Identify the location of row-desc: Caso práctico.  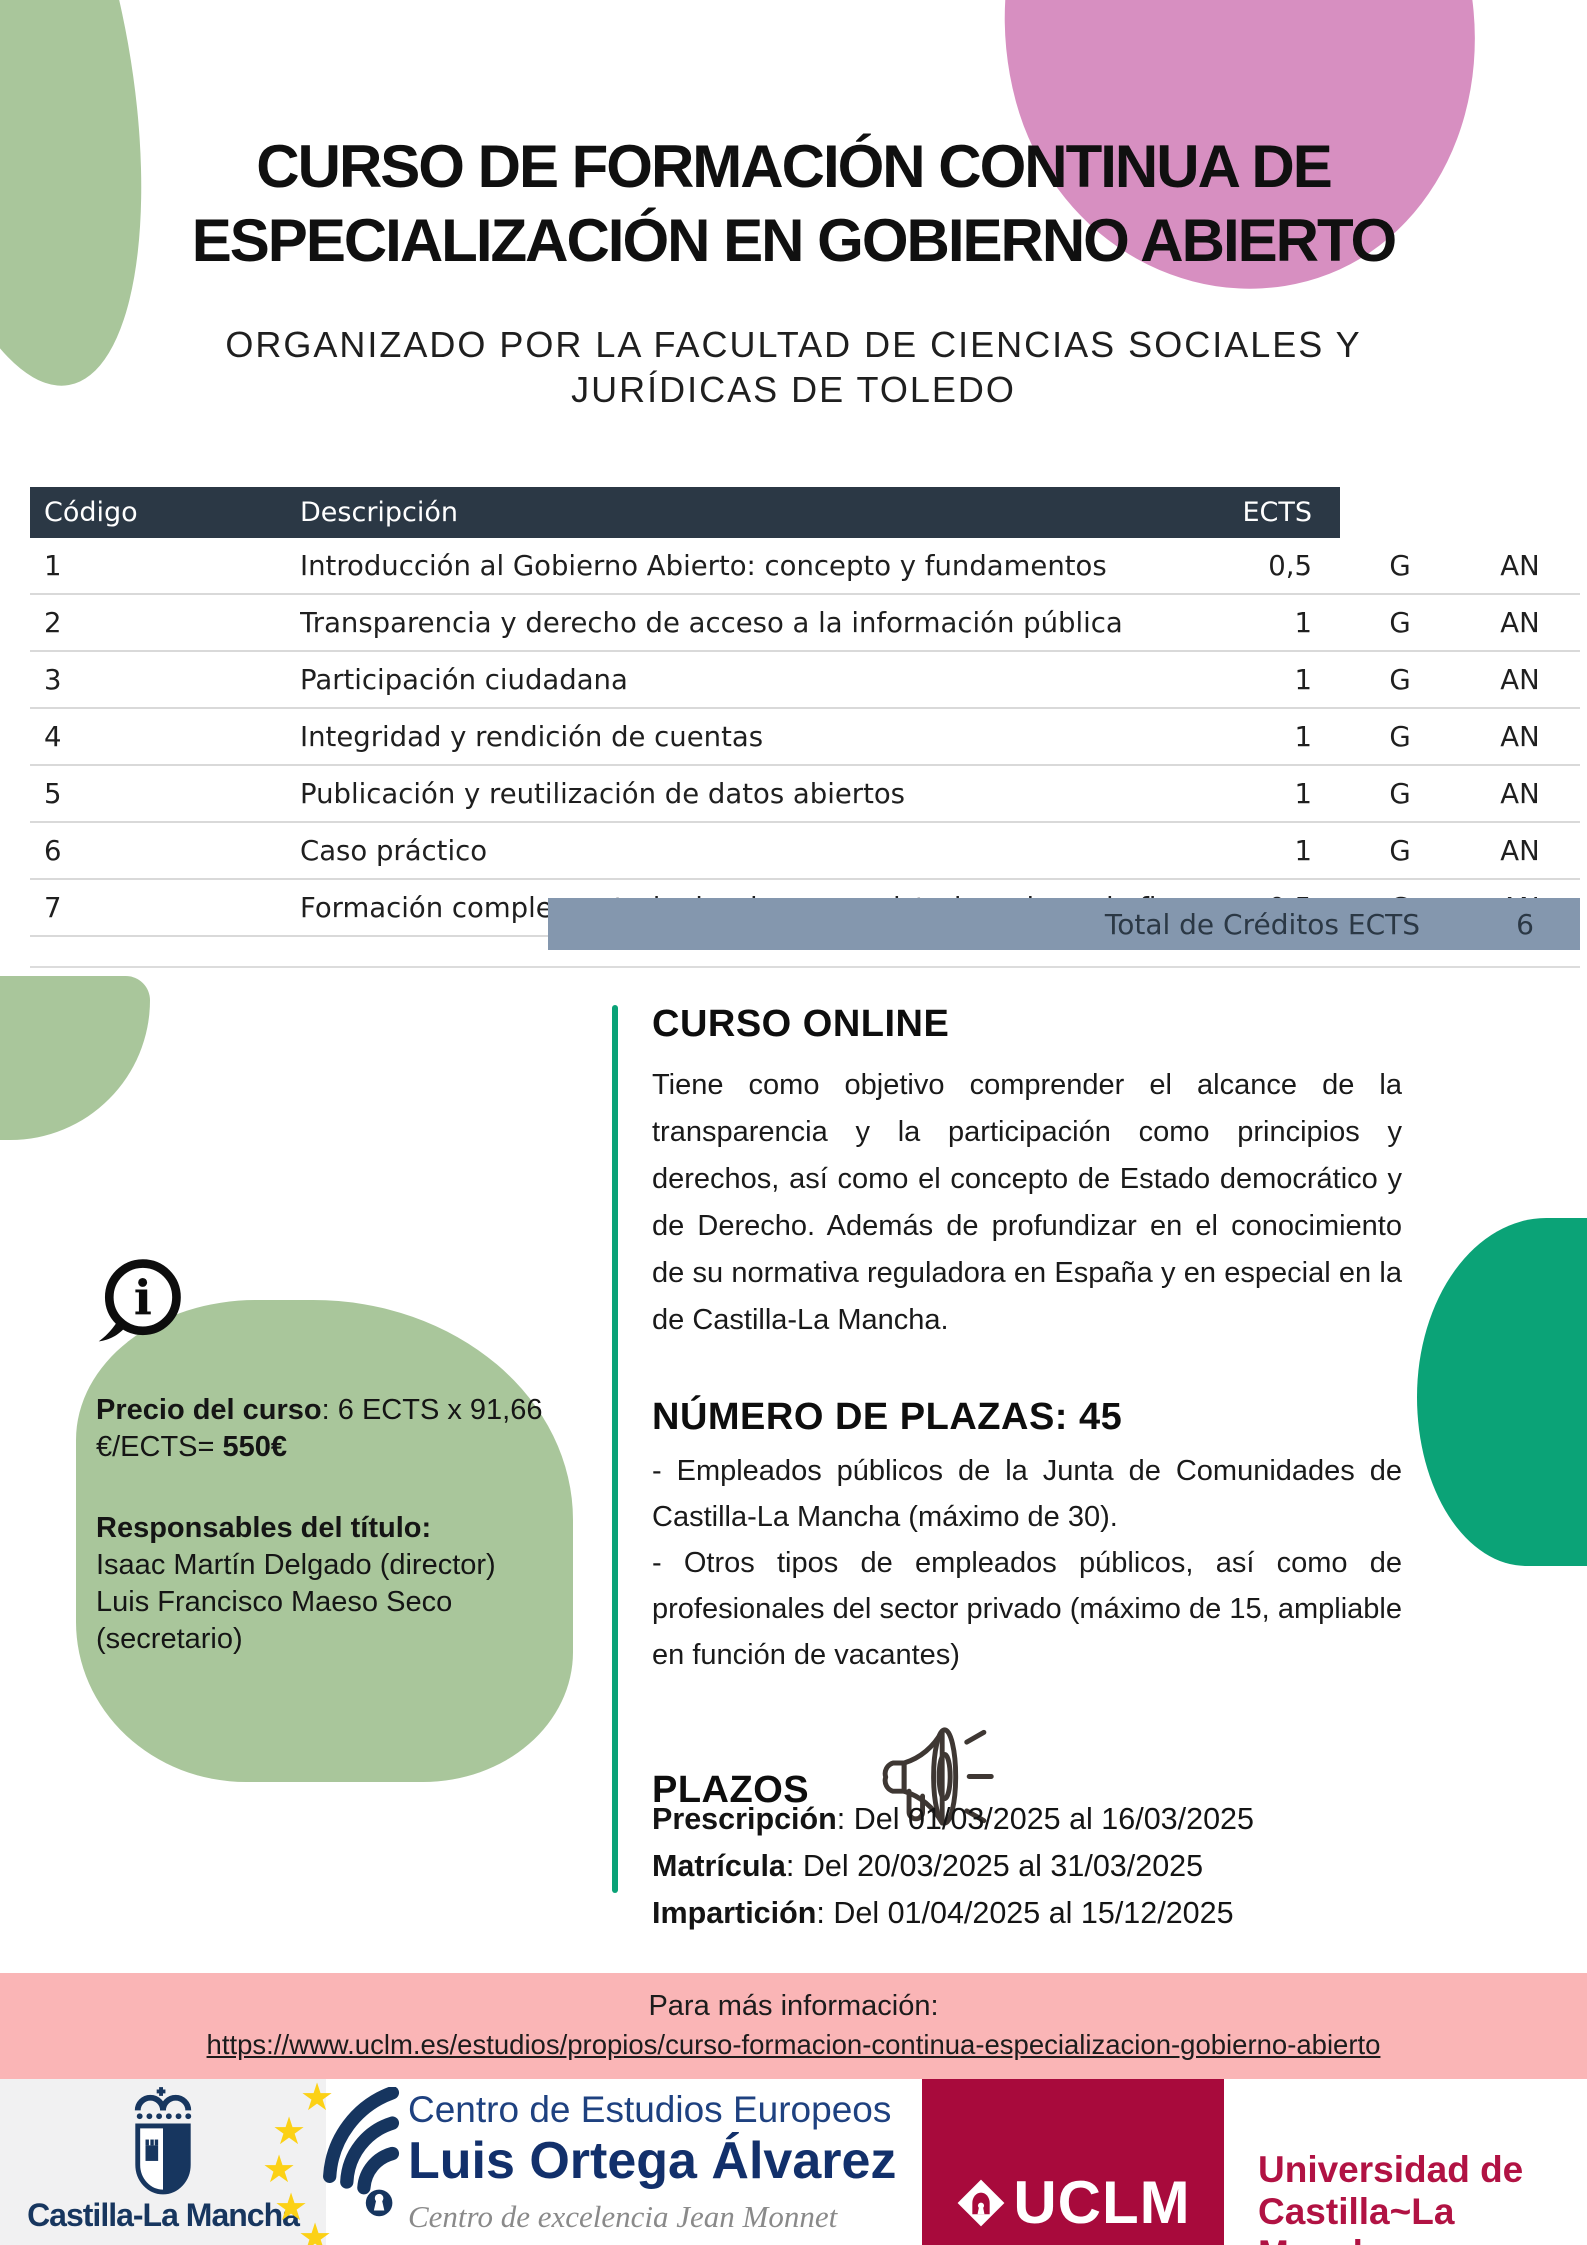
(394, 850).